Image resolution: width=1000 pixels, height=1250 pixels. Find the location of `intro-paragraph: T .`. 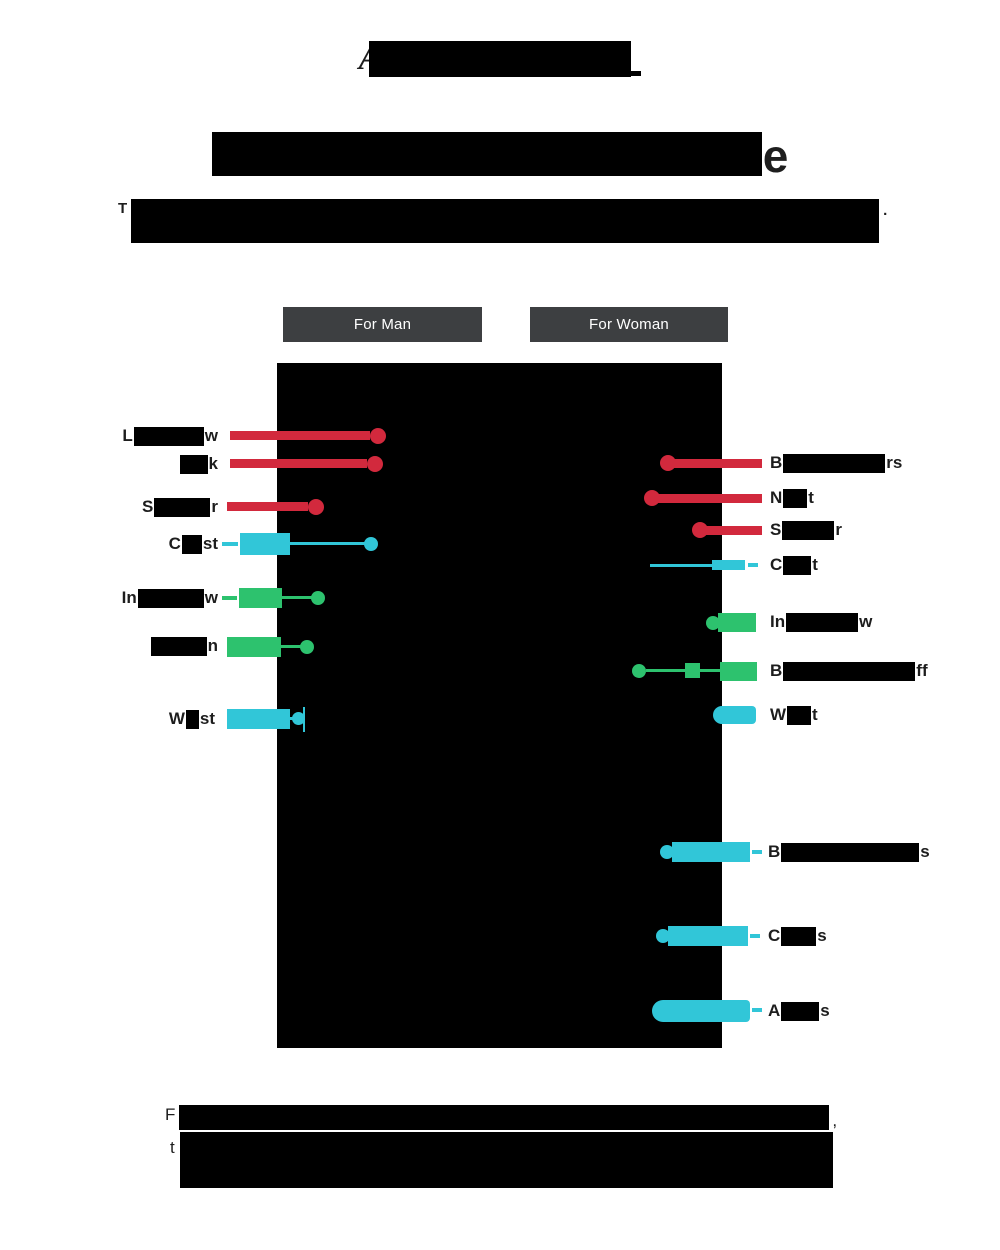

intro-paragraph: T . is located at coordinates (502, 221).